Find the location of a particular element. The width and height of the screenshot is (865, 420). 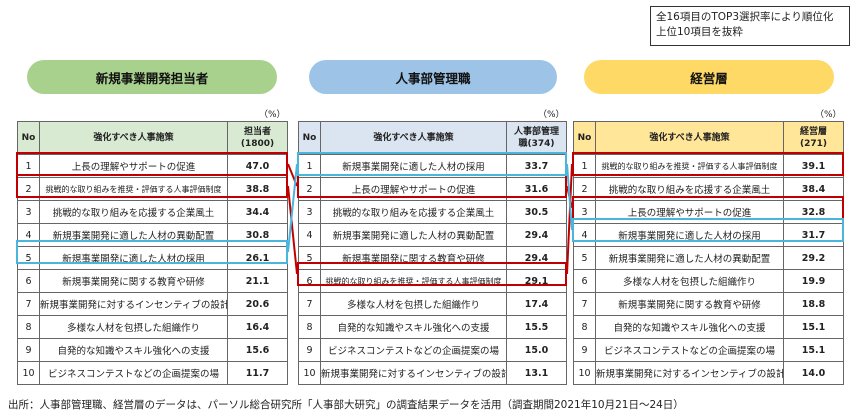

measure-label: 新規事業開発に適した人材の採用 is located at coordinates (133, 258).